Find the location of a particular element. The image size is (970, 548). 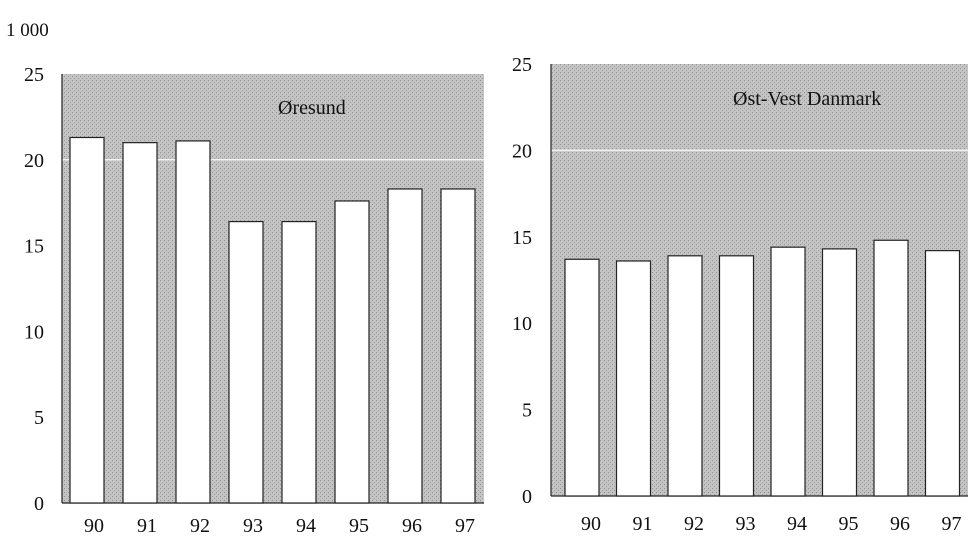

chart-title: Øresund is located at coordinates (312, 108).